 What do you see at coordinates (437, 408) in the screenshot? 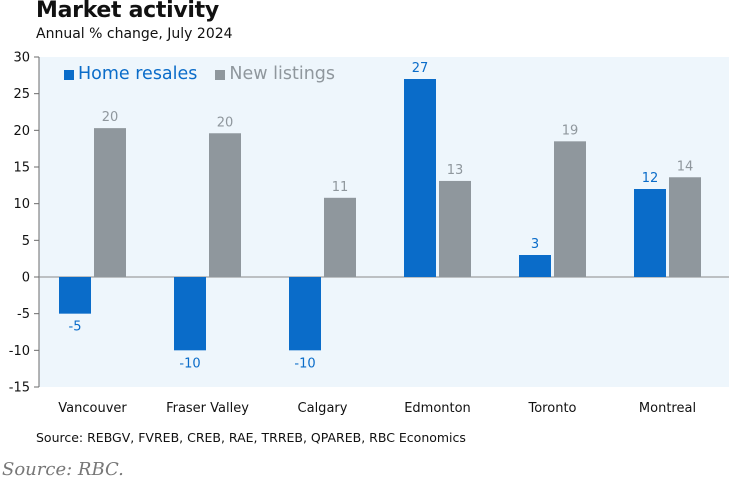
I see `x-tick-label: Edmonton` at bounding box center [437, 408].